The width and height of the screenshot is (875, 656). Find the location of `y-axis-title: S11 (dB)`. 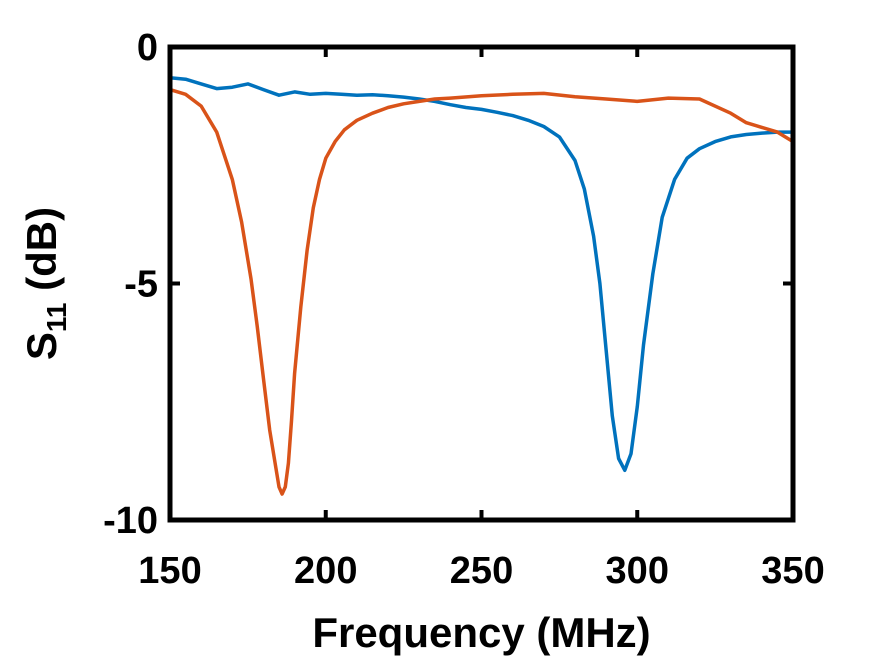

y-axis-title: S11 (dB) is located at coordinates (45, 283).